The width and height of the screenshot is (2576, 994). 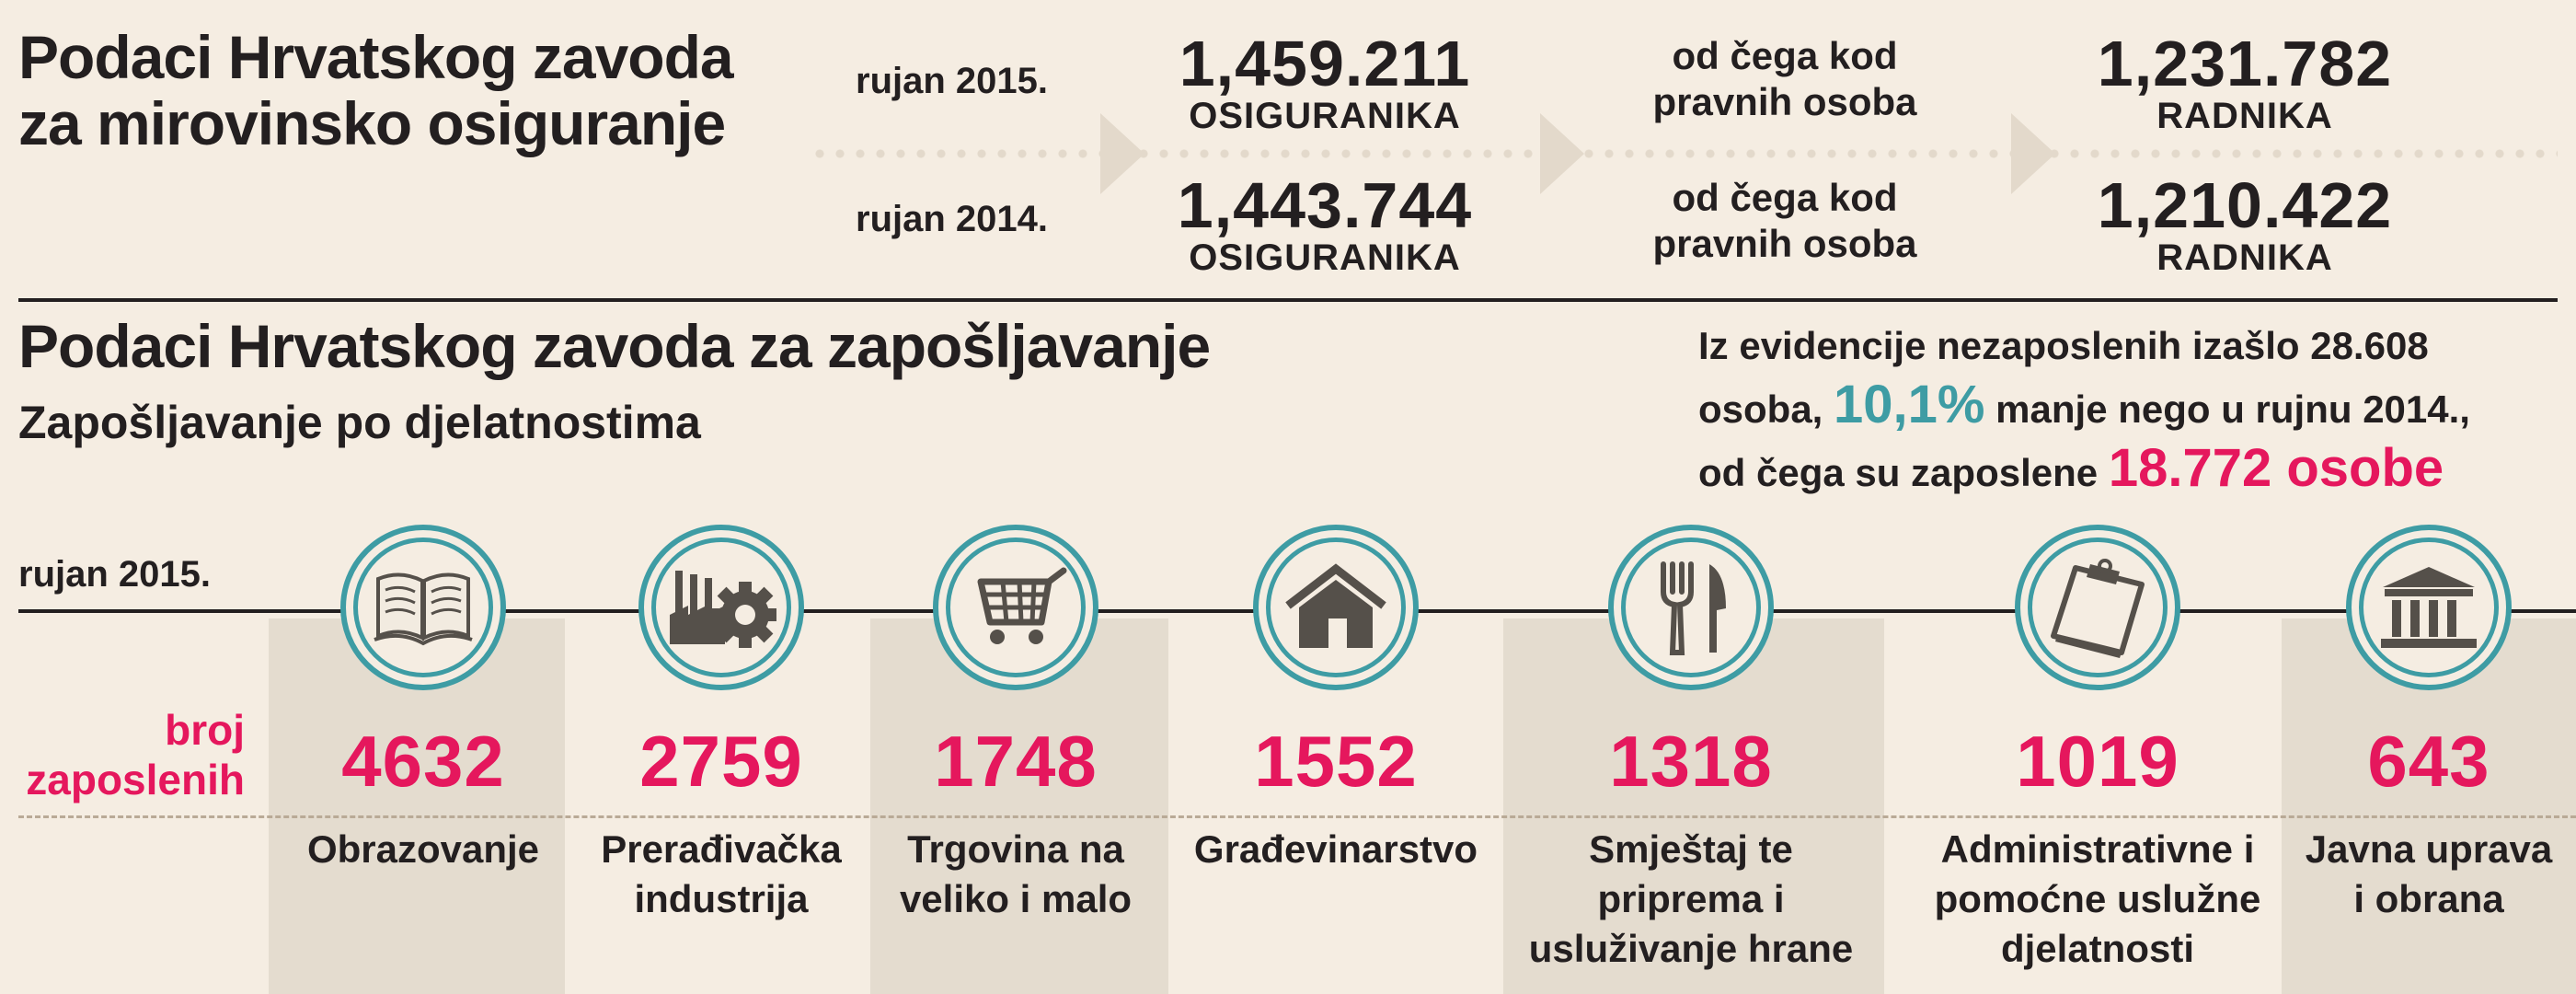 I want to click on legal-entities-2015-line1: od čega kod, so click(x=1785, y=56).